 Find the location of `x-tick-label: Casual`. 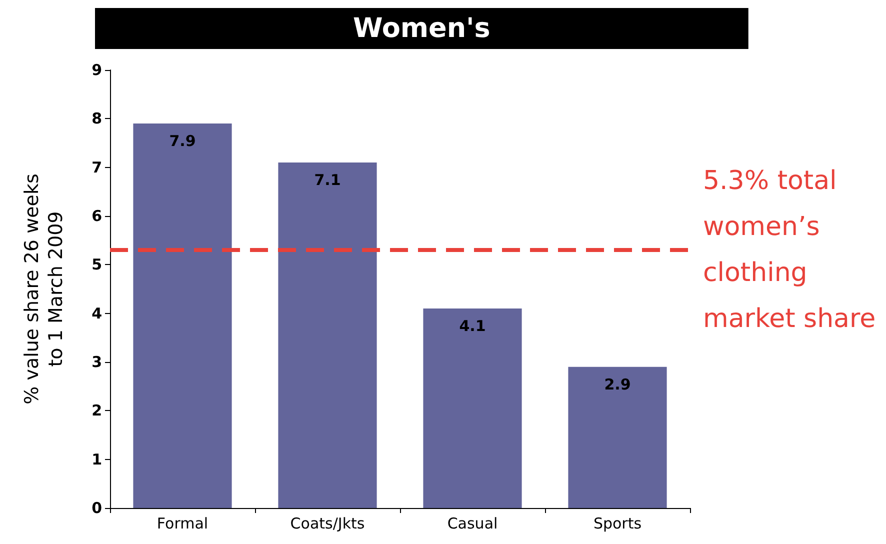

x-tick-label: Casual is located at coordinates (472, 523).